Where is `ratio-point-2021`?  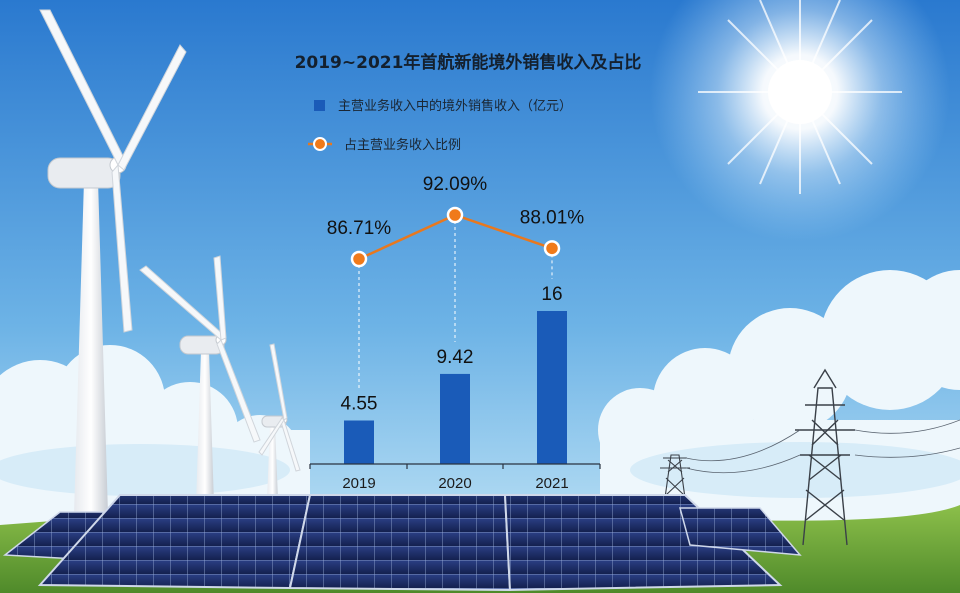 ratio-point-2021 is located at coordinates (552, 248).